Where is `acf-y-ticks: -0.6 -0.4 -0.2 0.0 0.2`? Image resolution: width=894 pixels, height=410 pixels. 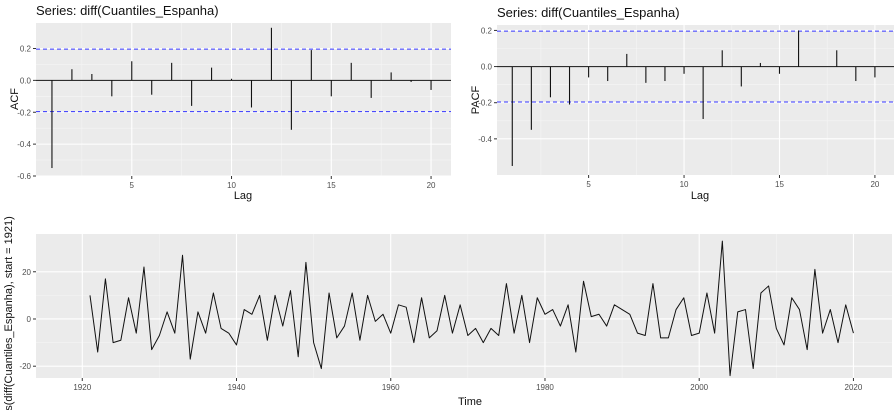 acf-y-ticks: -0.6 -0.4 -0.2 0.0 0.2 is located at coordinates (26, 113).